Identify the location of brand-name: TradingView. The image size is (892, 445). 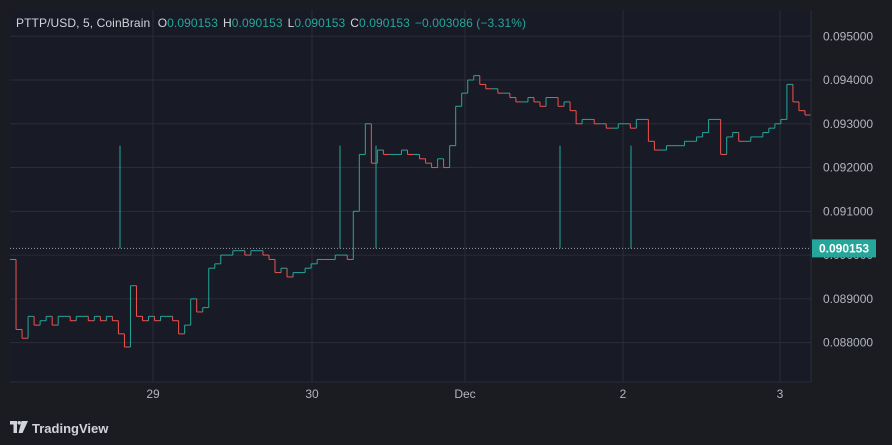
(70, 428).